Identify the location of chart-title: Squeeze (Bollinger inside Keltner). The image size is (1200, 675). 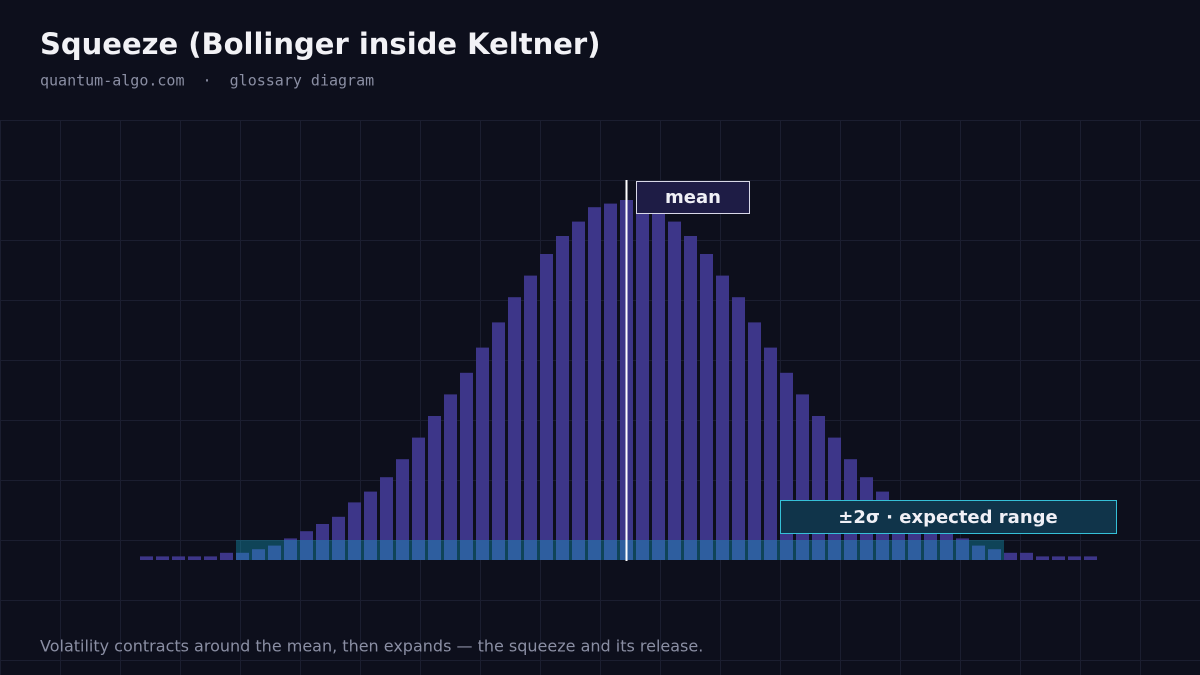
(320, 44).